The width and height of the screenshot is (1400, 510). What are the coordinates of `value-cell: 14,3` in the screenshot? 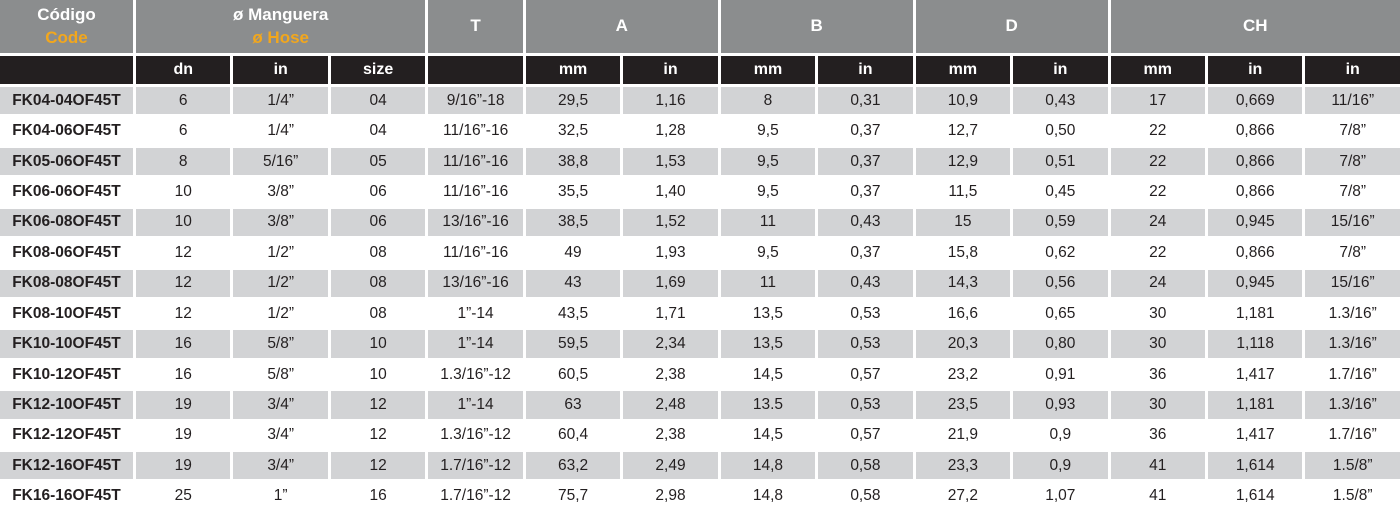 It's located at (963, 283).